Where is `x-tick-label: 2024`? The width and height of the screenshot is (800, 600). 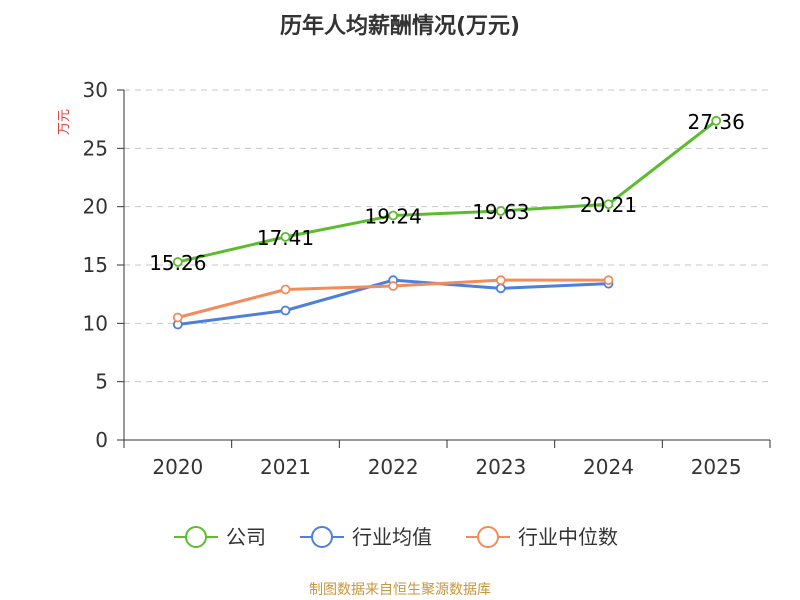
x-tick-label: 2024 is located at coordinates (608, 467).